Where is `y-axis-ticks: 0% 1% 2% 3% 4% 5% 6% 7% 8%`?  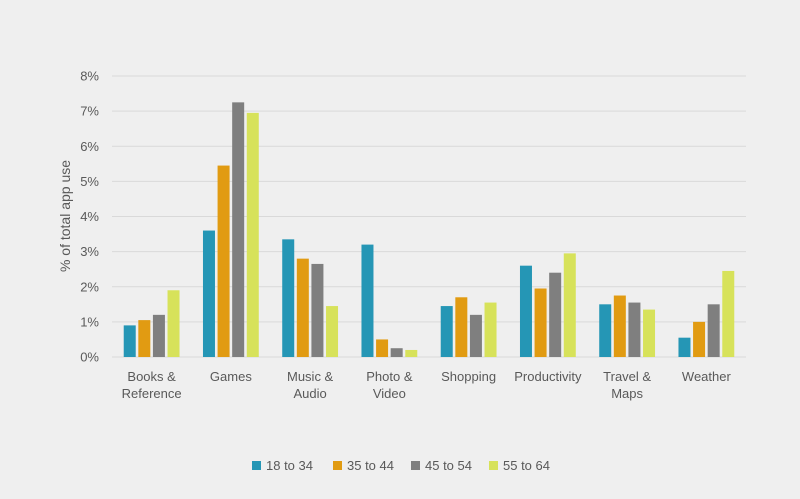 y-axis-ticks: 0% 1% 2% 3% 4% 5% 6% 7% 8% is located at coordinates (89, 217).